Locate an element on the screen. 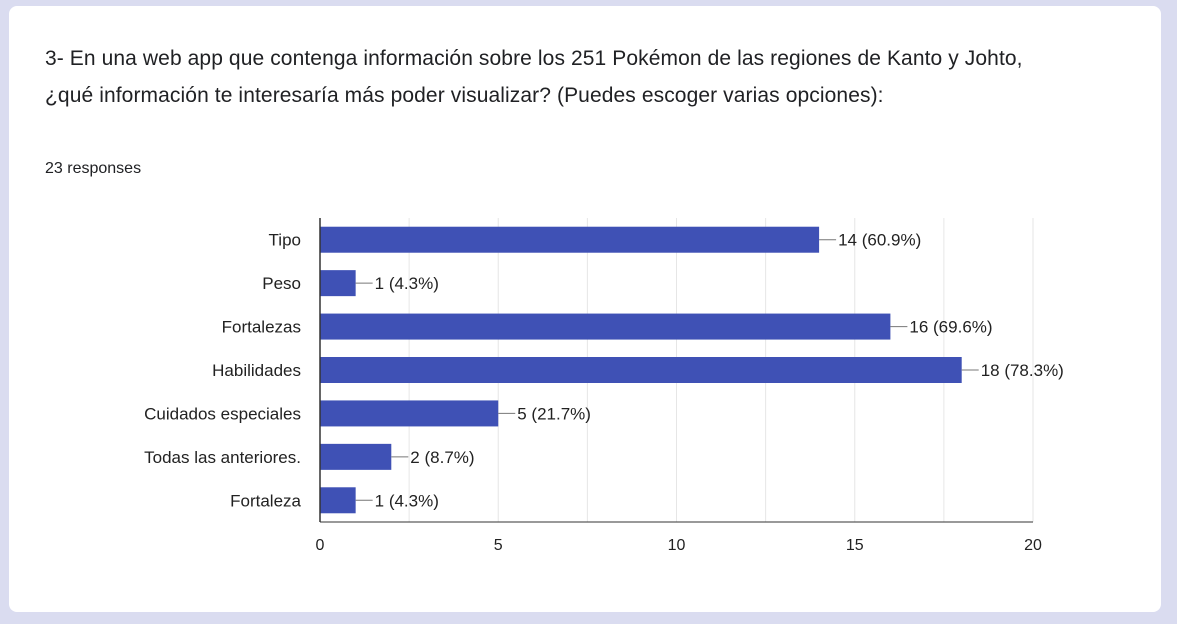  x-tick-label: 5 is located at coordinates (498, 545).